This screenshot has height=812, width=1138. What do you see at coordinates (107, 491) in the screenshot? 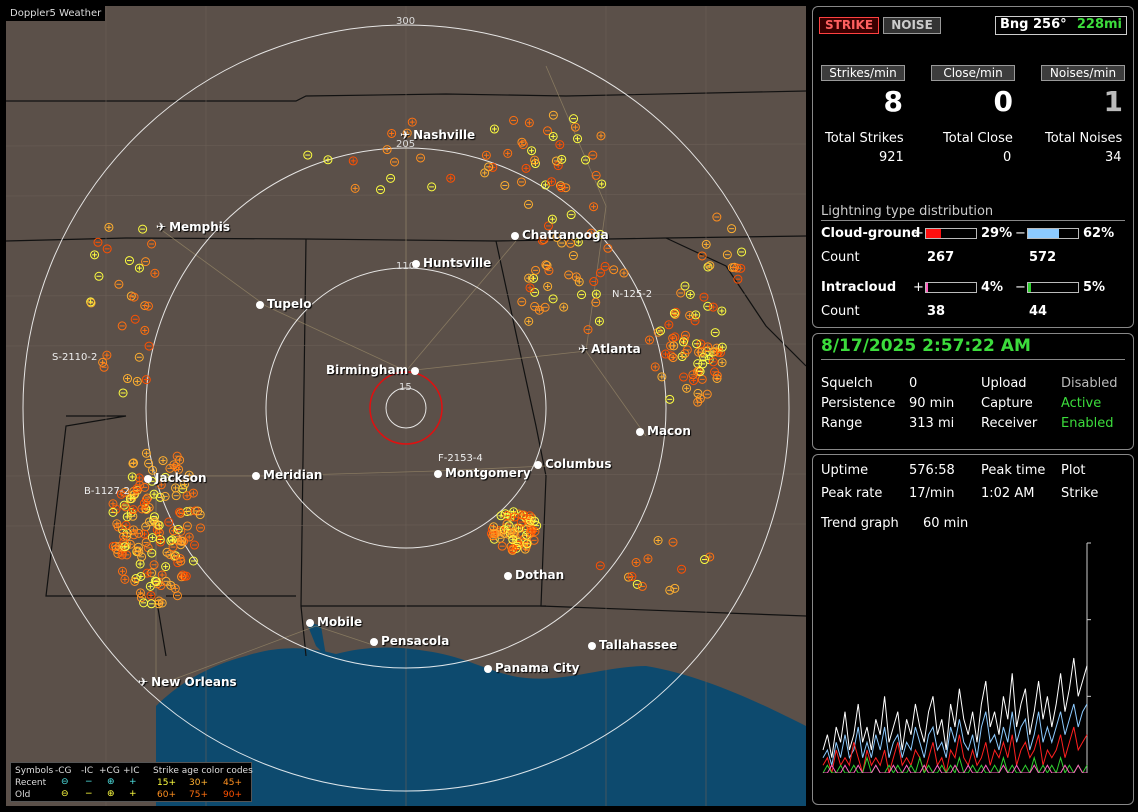
I see `storm-label-b: B-1127-2` at bounding box center [107, 491].